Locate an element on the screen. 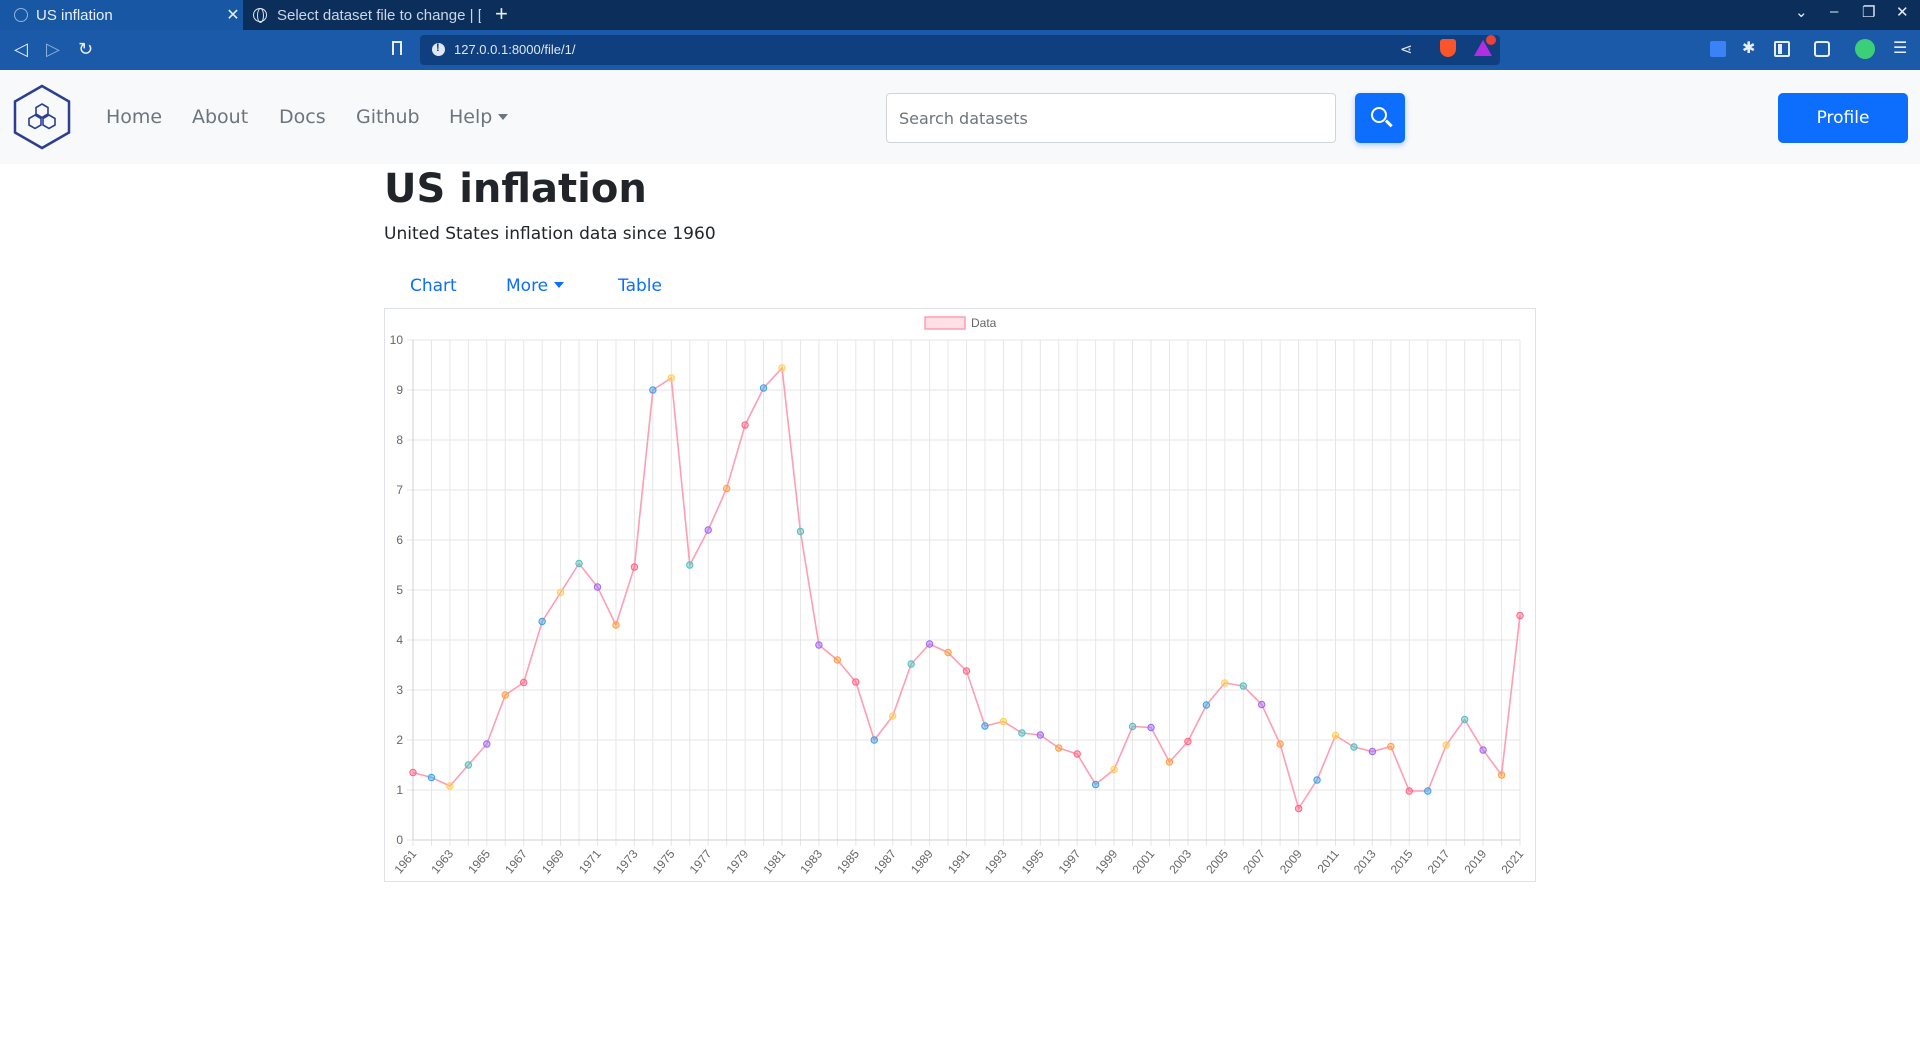 The width and height of the screenshot is (1920, 1048). x-tick-label: 1983 is located at coordinates (811, 862).